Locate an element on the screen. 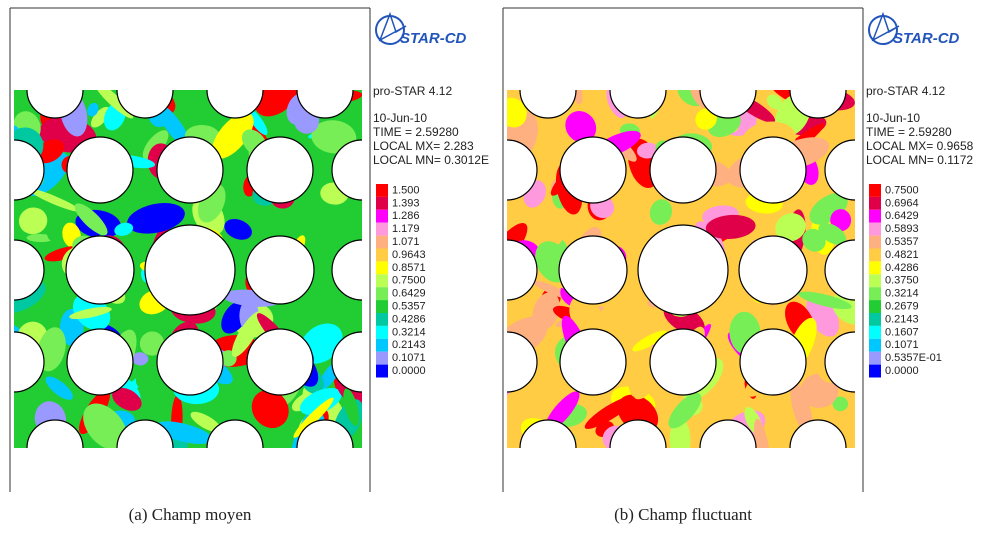  legend-label: 0.2143 is located at coordinates (409, 345).